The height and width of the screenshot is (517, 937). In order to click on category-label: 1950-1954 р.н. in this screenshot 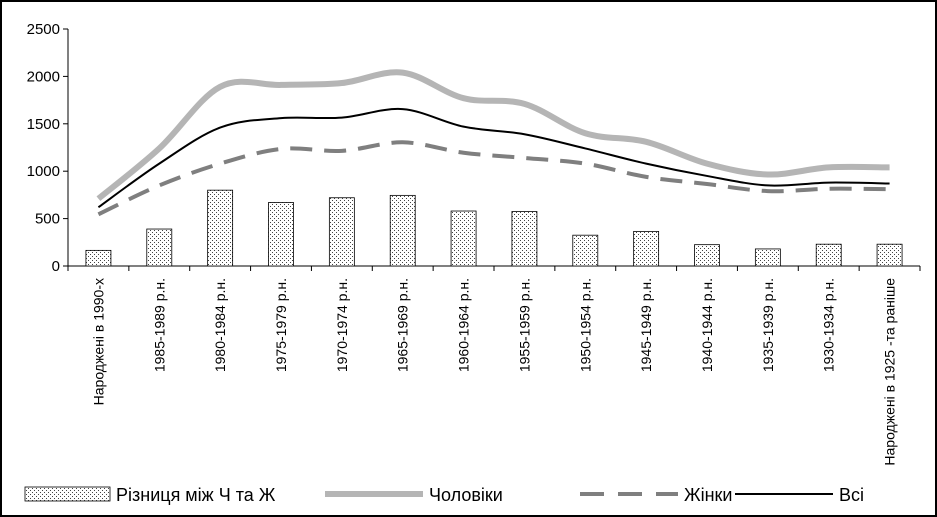, I will do `click(585, 325)`.